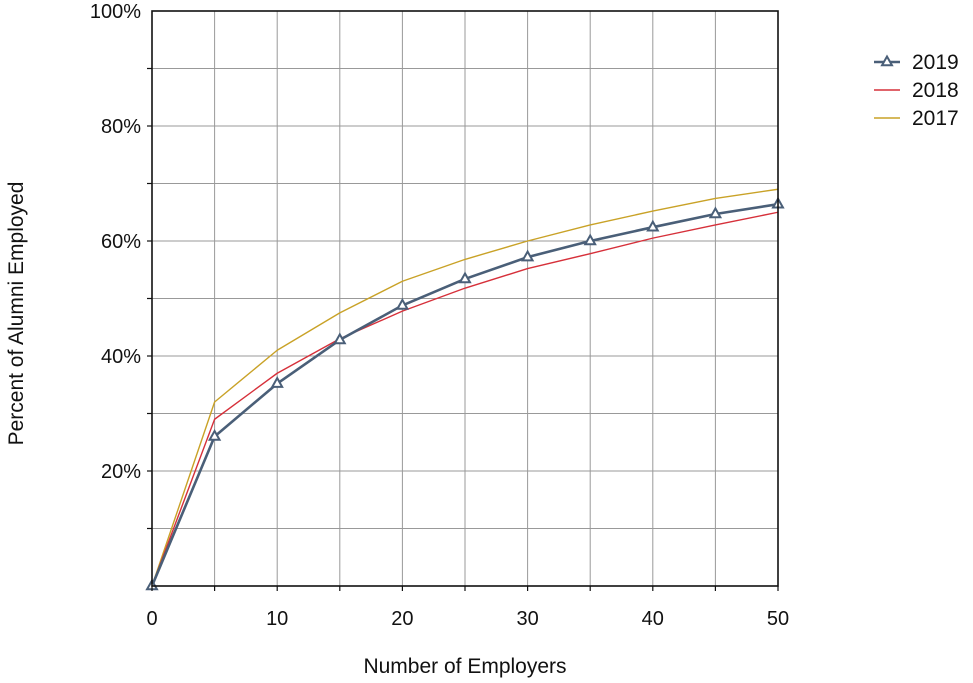 The image size is (973, 683). I want to click on legend: 2019 2018 2017, so click(916, 90).